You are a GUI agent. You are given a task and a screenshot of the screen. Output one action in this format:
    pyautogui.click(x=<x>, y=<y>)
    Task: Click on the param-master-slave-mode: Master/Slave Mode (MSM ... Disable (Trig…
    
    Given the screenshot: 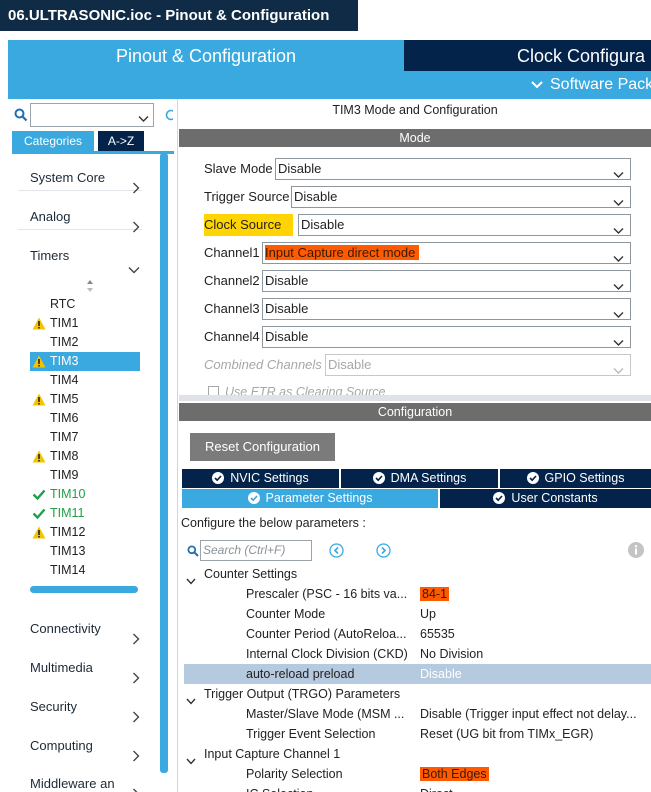 What is the action you would take?
    pyautogui.click(x=415, y=714)
    